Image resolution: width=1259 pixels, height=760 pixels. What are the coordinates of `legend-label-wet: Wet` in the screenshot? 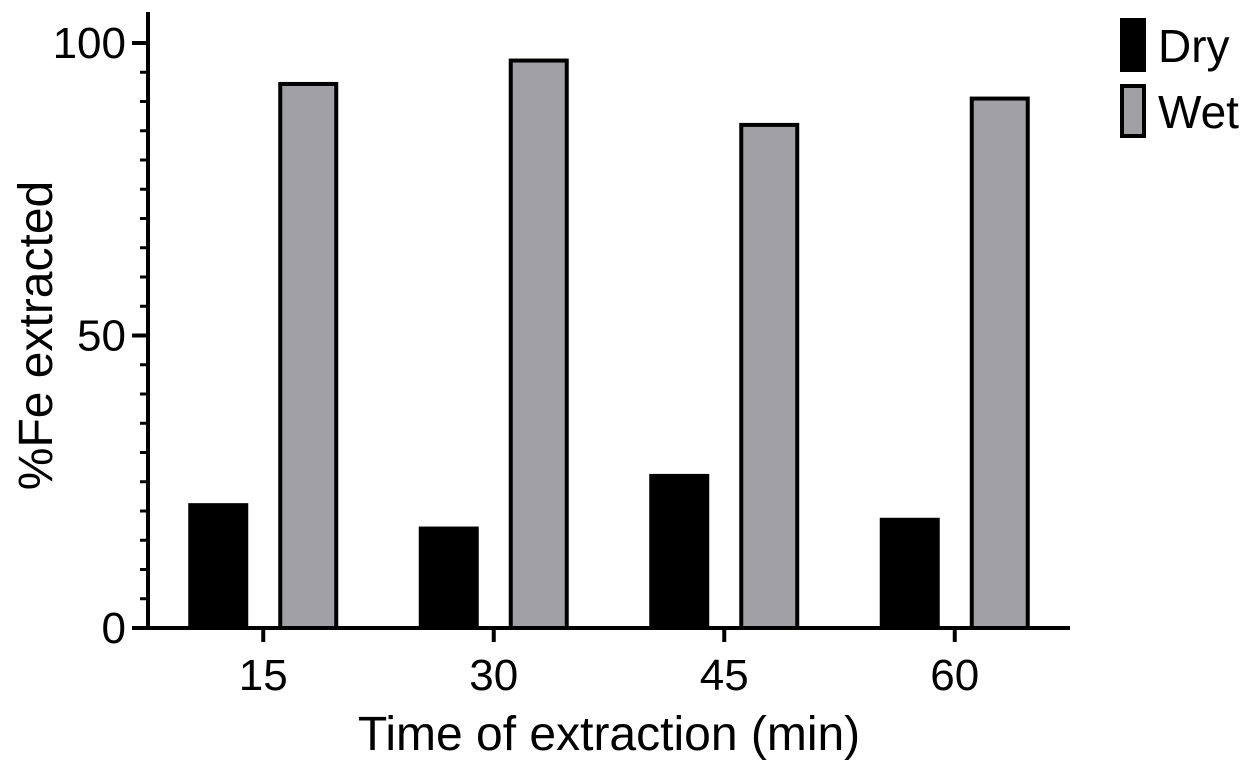 It's located at (1198, 112).